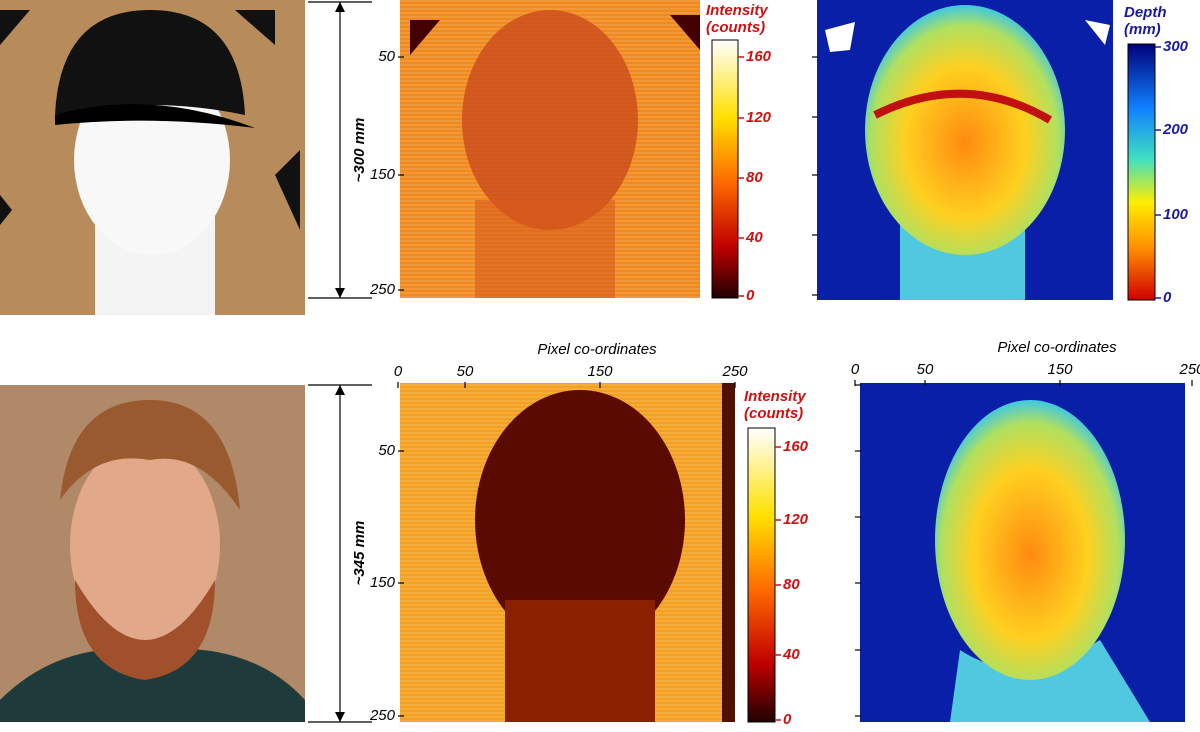 The height and width of the screenshot is (732, 1200). I want to click on scale-label: ~300 mm, so click(359, 150).